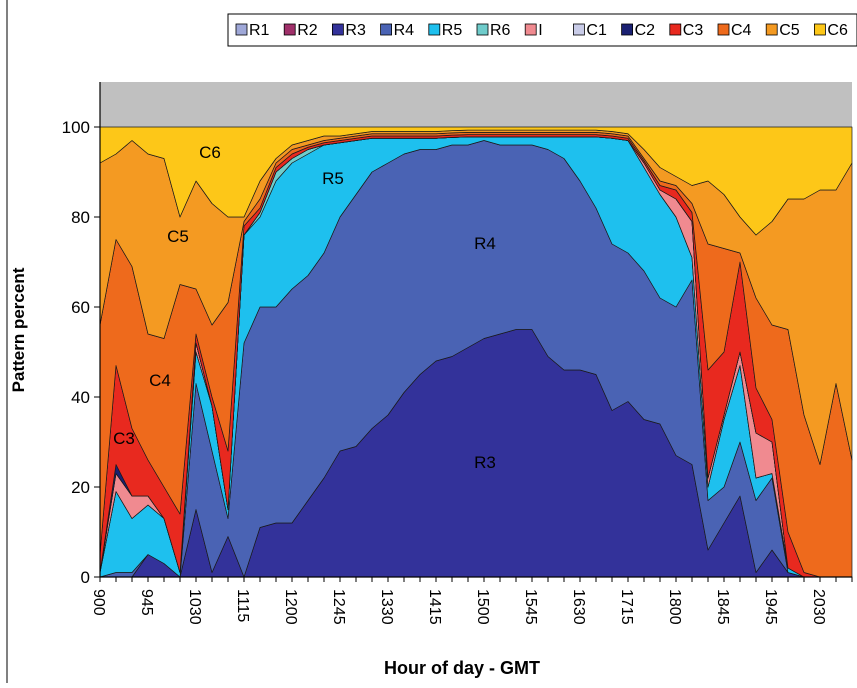 Image resolution: width=857 pixels, height=688 pixels. Describe the element at coordinates (80, 397) in the screenshot. I see `y-tick-label: 40` at that location.